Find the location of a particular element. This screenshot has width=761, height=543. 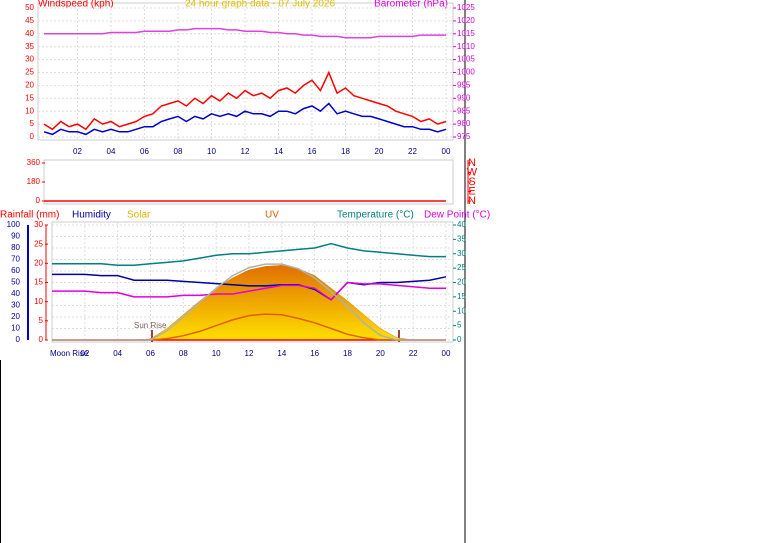

y-tick-label: 25 is located at coordinates (29, 72).